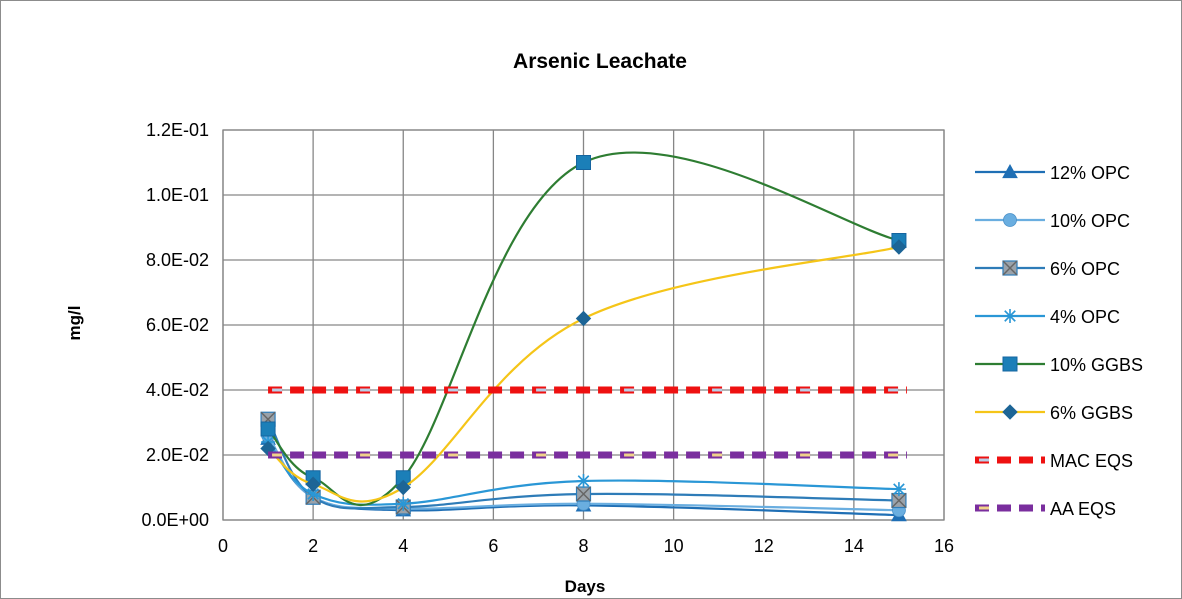 The height and width of the screenshot is (599, 1182). What do you see at coordinates (600, 61) in the screenshot?
I see `chart-title: Arsenic Leachate` at bounding box center [600, 61].